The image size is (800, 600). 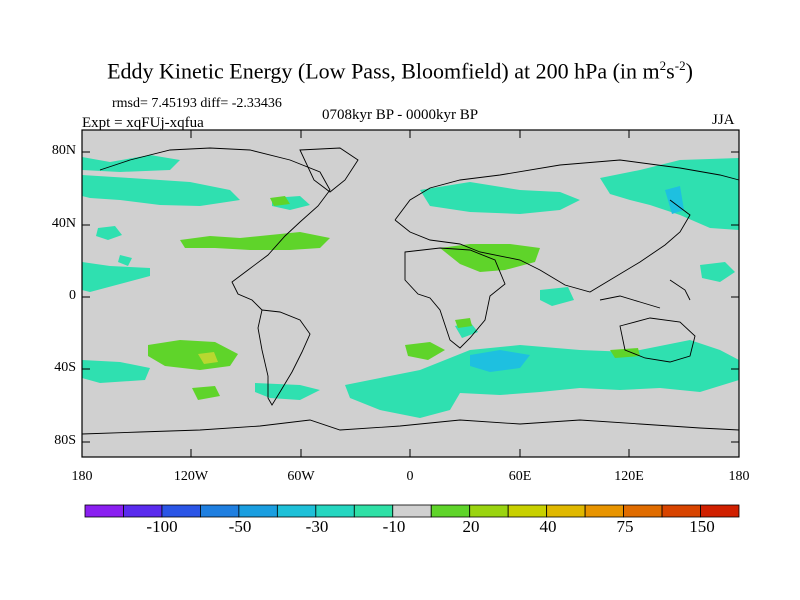 I want to click on experiment-label: Expt = xqFUj-xqfua, so click(x=143, y=123).